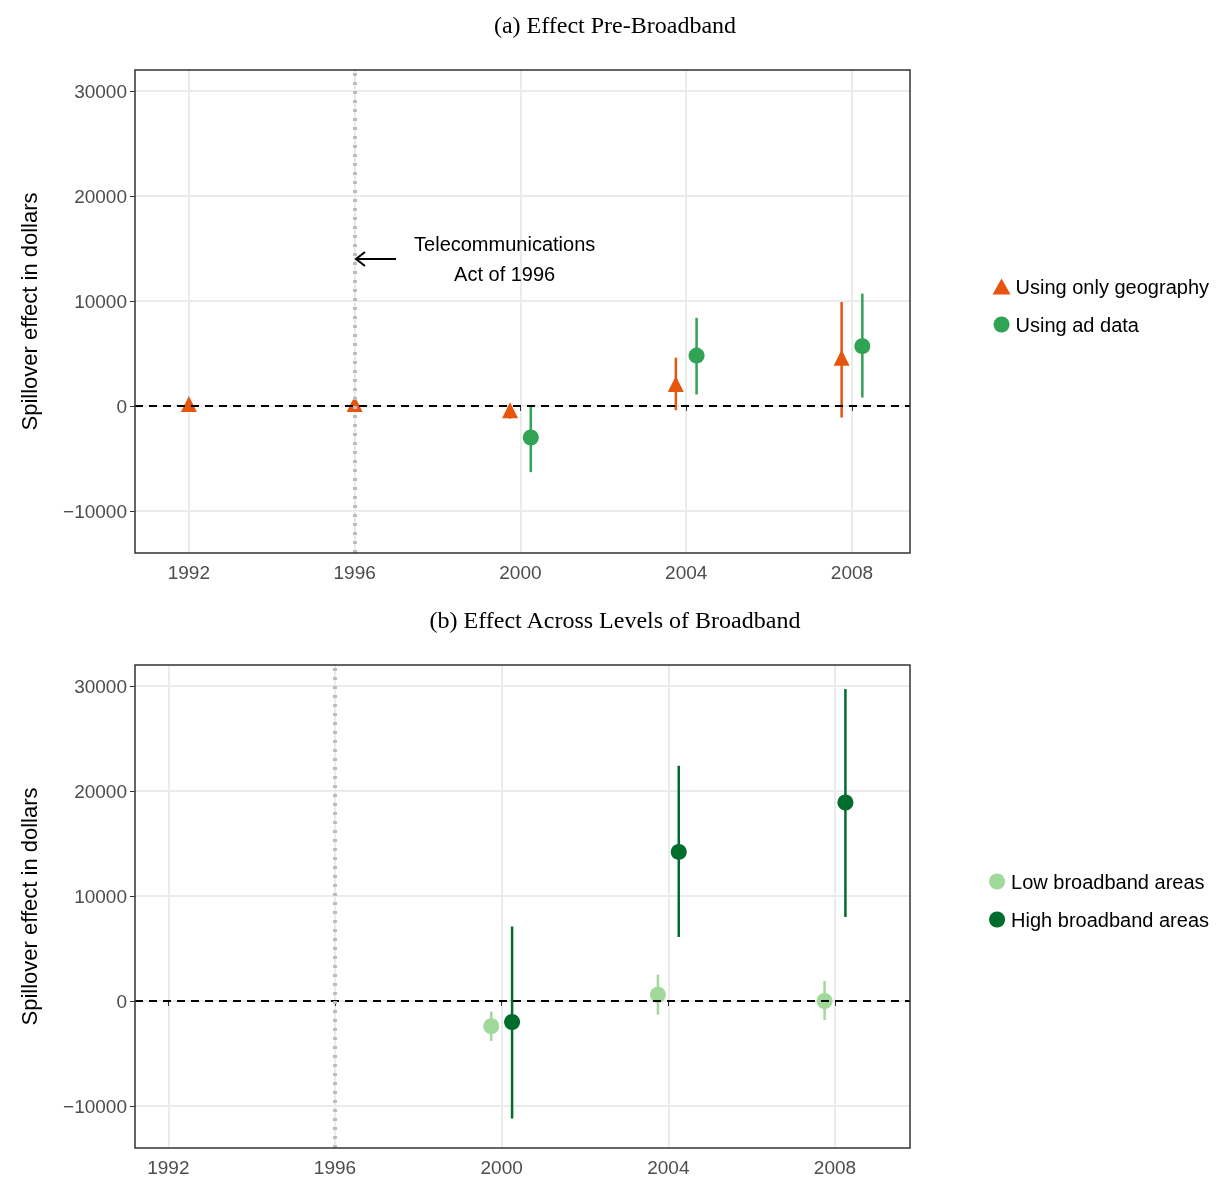 This screenshot has width=1230, height=1183. What do you see at coordinates (1108, 881) in the screenshot?
I see `legend-label: Low broadband areas` at bounding box center [1108, 881].